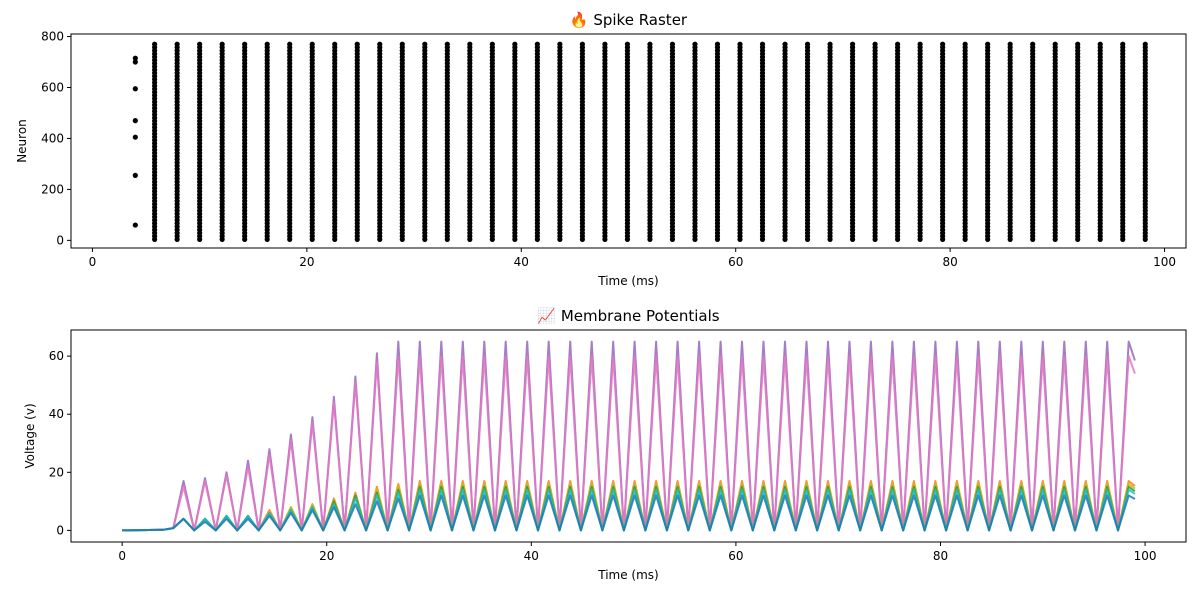 Image resolution: width=1200 pixels, height=600 pixels. I want to click on y-tick-label: 60, so click(56, 356).